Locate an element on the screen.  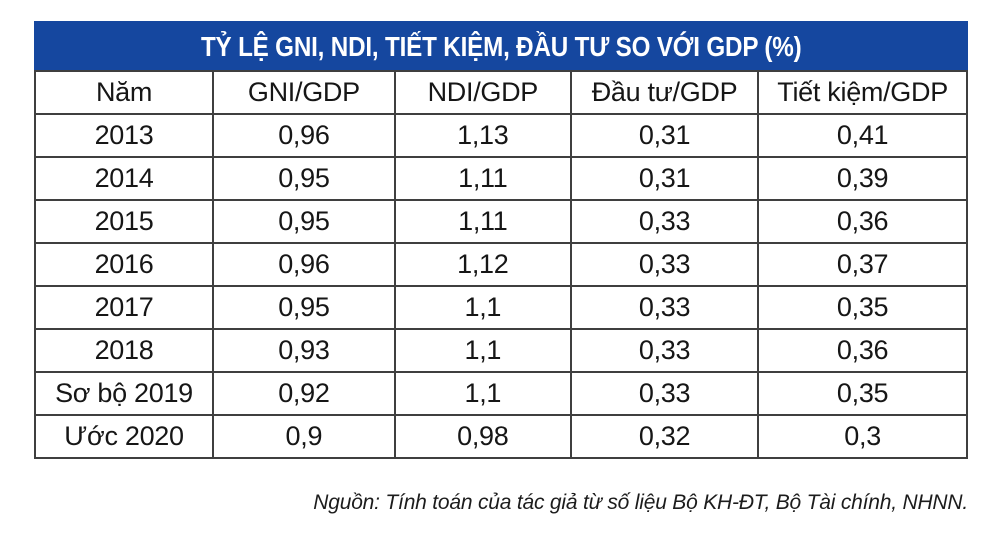
column-header-gni-gdp: GNI/GDP is located at coordinates (304, 92).